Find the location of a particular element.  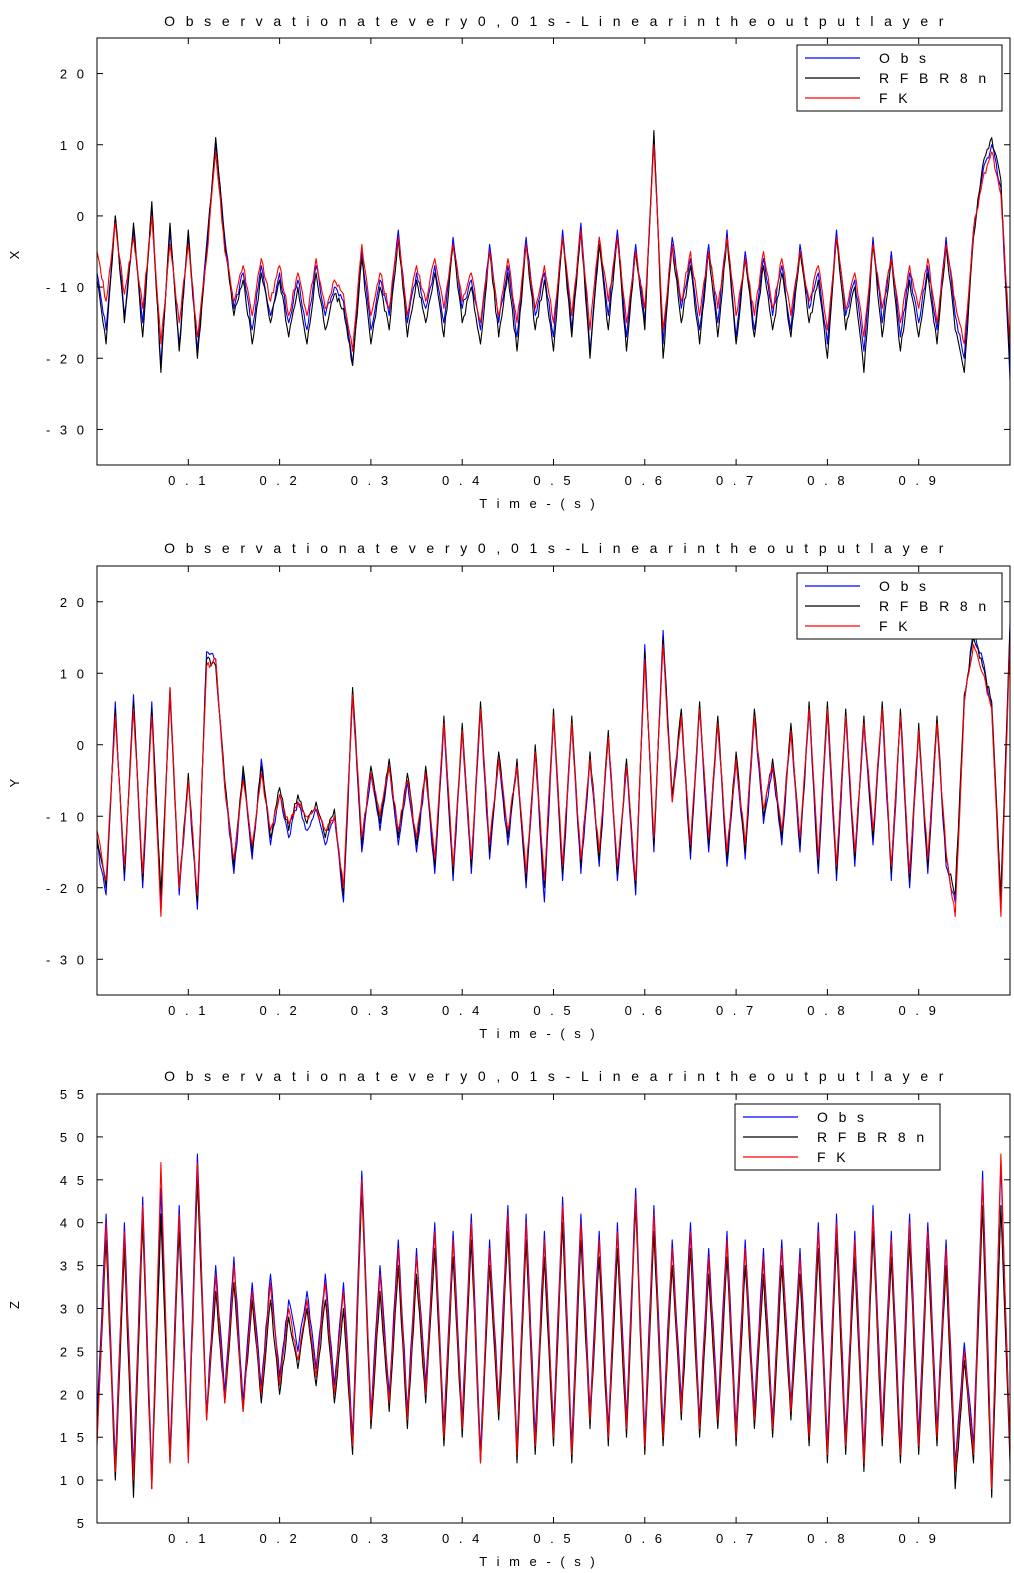

y-tick-label: 5 5 is located at coordinates (73, 1094).